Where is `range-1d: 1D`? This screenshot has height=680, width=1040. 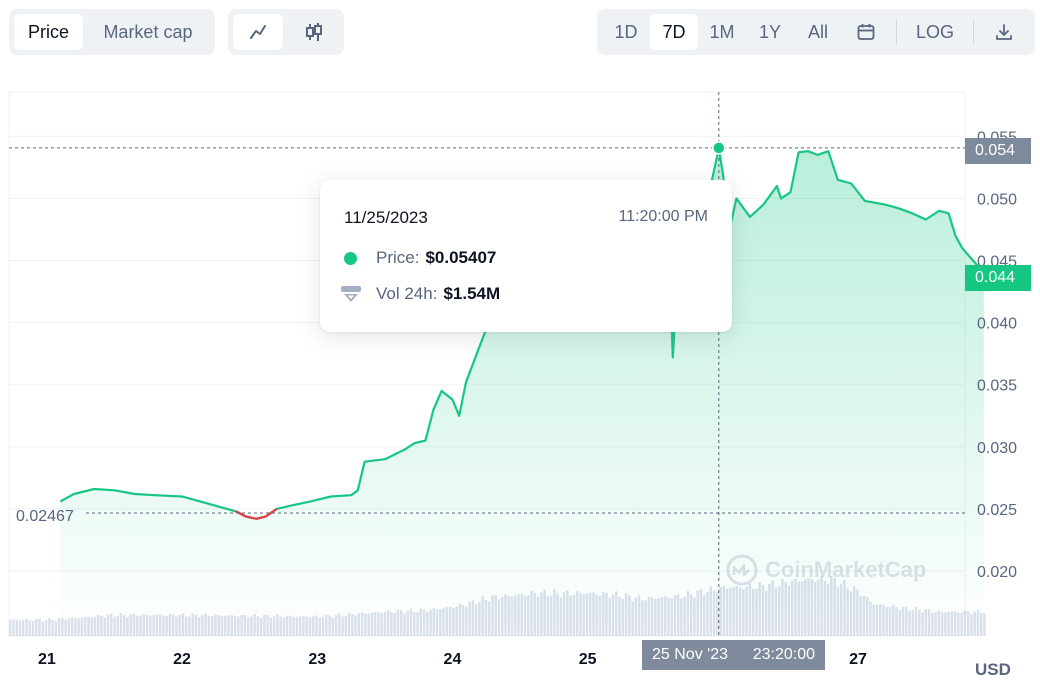
range-1d: 1D is located at coordinates (626, 31).